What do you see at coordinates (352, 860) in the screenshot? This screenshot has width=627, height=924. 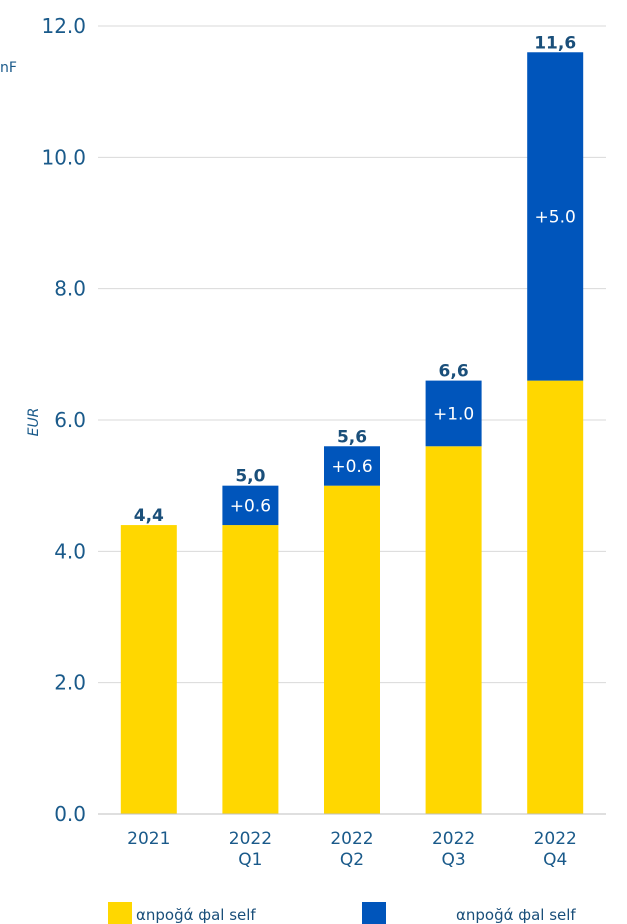 I see `x-tick-label: Q2` at bounding box center [352, 860].